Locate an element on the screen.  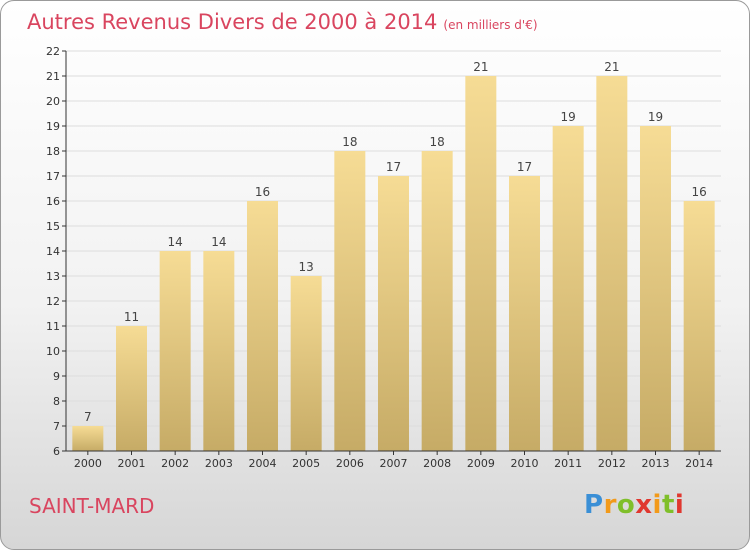
bar-value-label: 11 is located at coordinates (131, 317).